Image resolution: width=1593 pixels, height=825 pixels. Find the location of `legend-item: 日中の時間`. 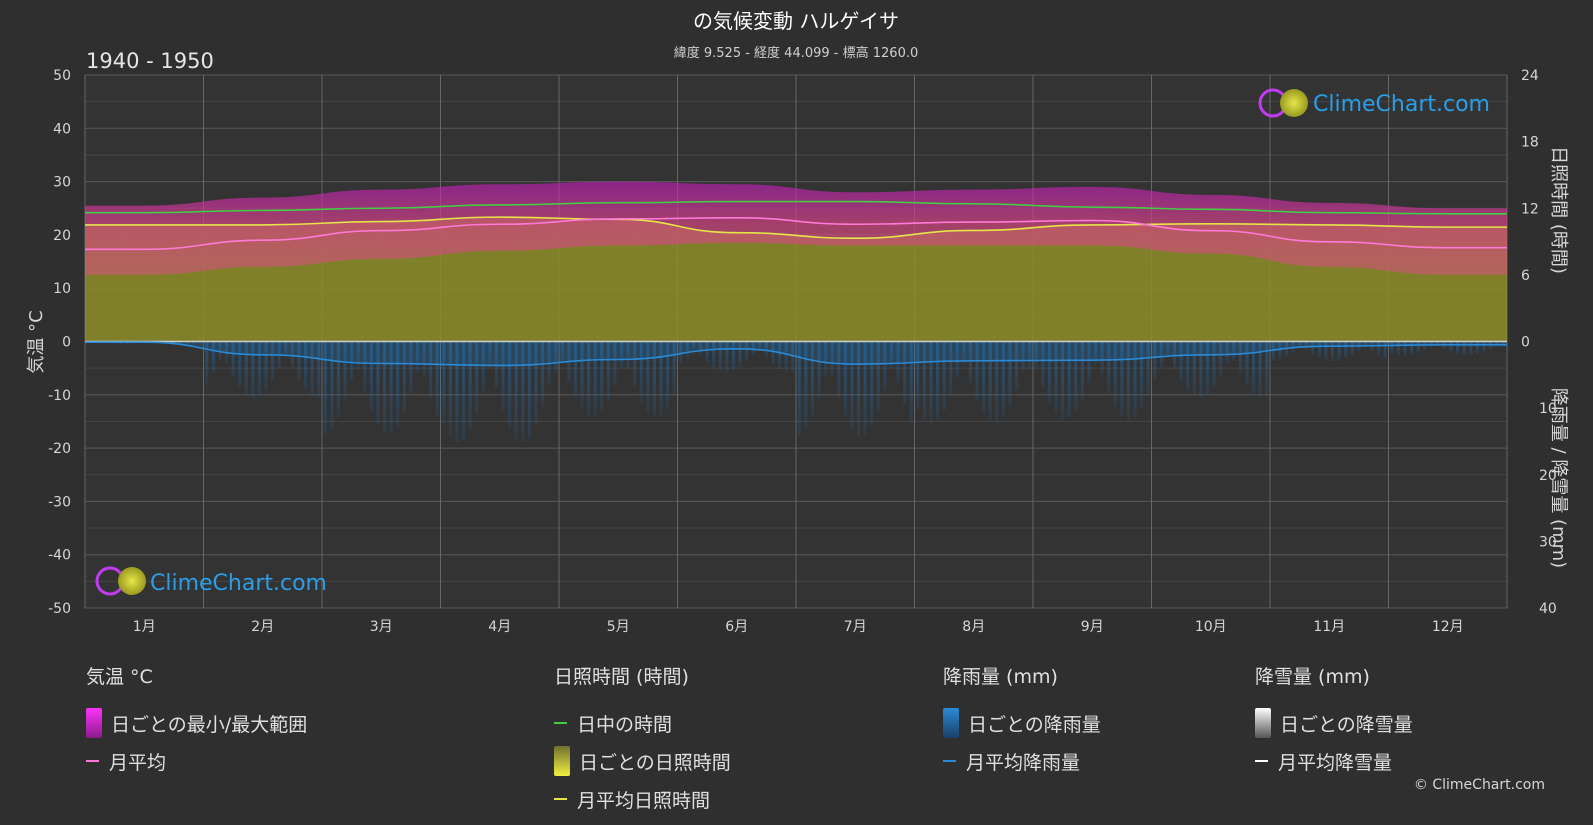

legend-item: 日中の時間 is located at coordinates (642, 723).